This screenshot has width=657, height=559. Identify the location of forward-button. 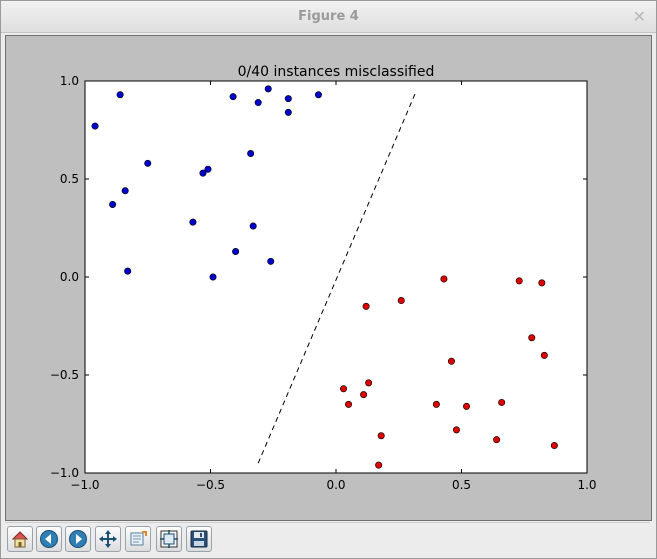
(78, 539).